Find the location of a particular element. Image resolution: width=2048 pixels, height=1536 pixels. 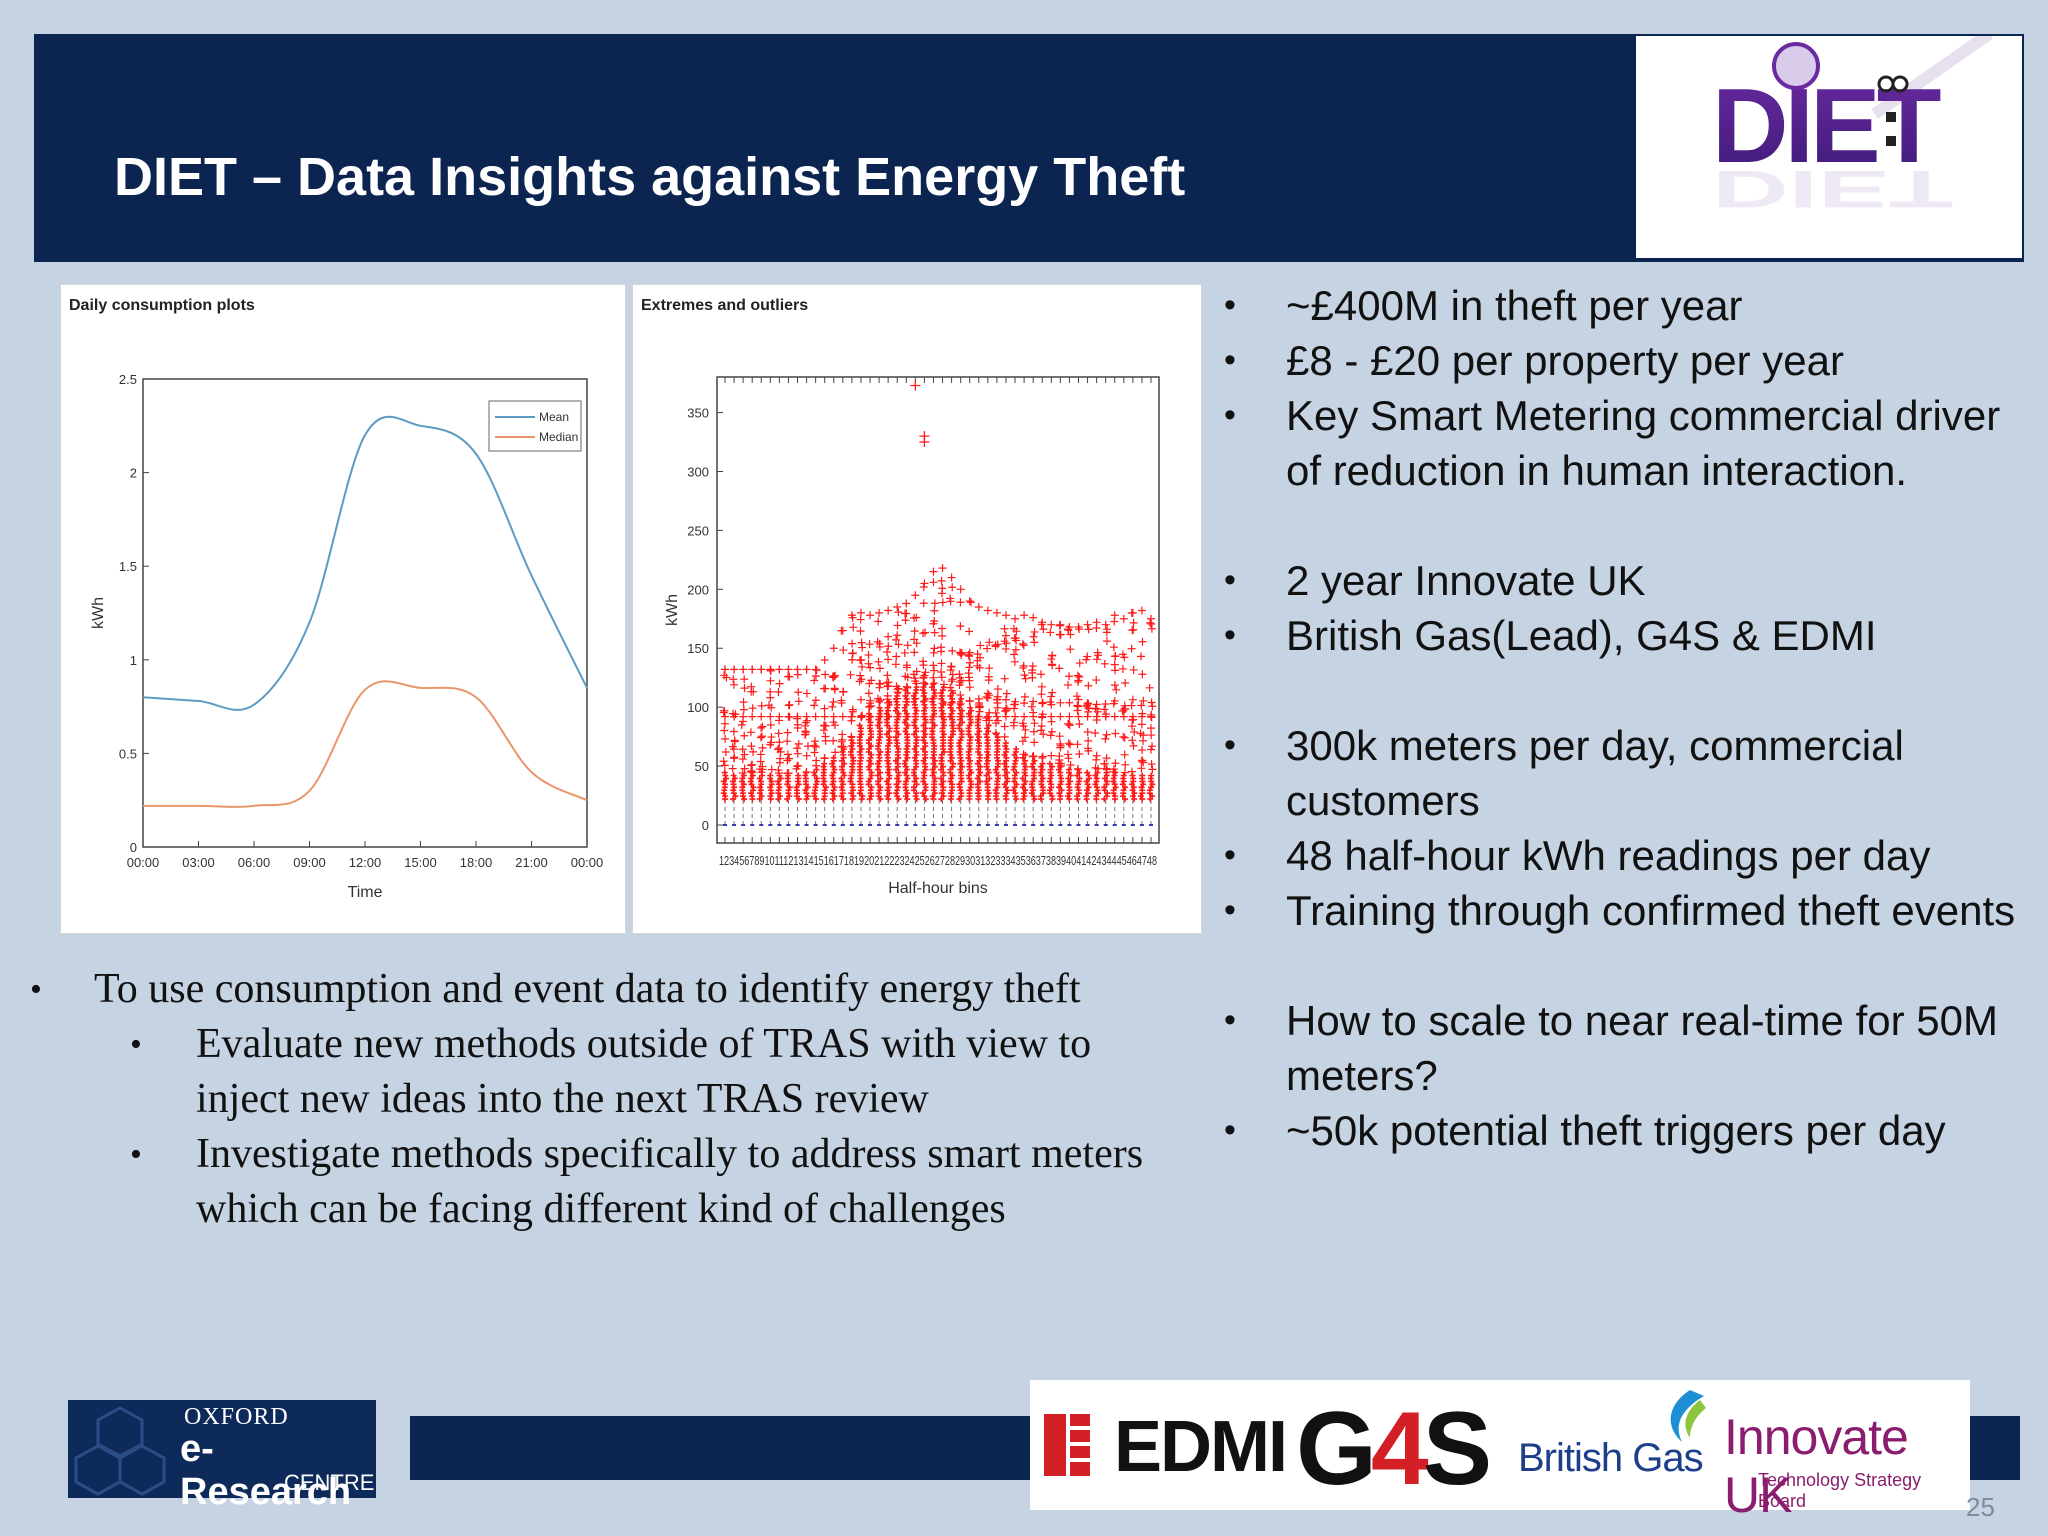

y-tick-label: 50 is located at coordinates (702, 766).